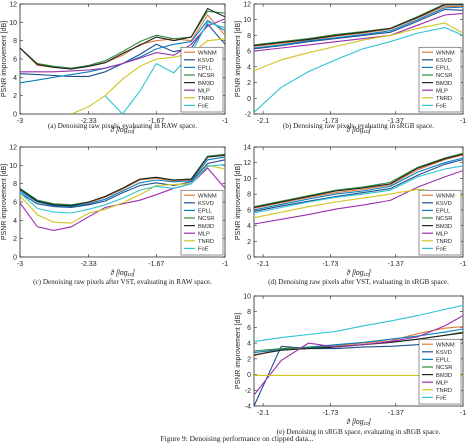 The image size is (474, 448). What do you see at coordinates (207, 196) in the screenshot?
I see `legend-label-wnnm: WNNM` at bounding box center [207, 196].